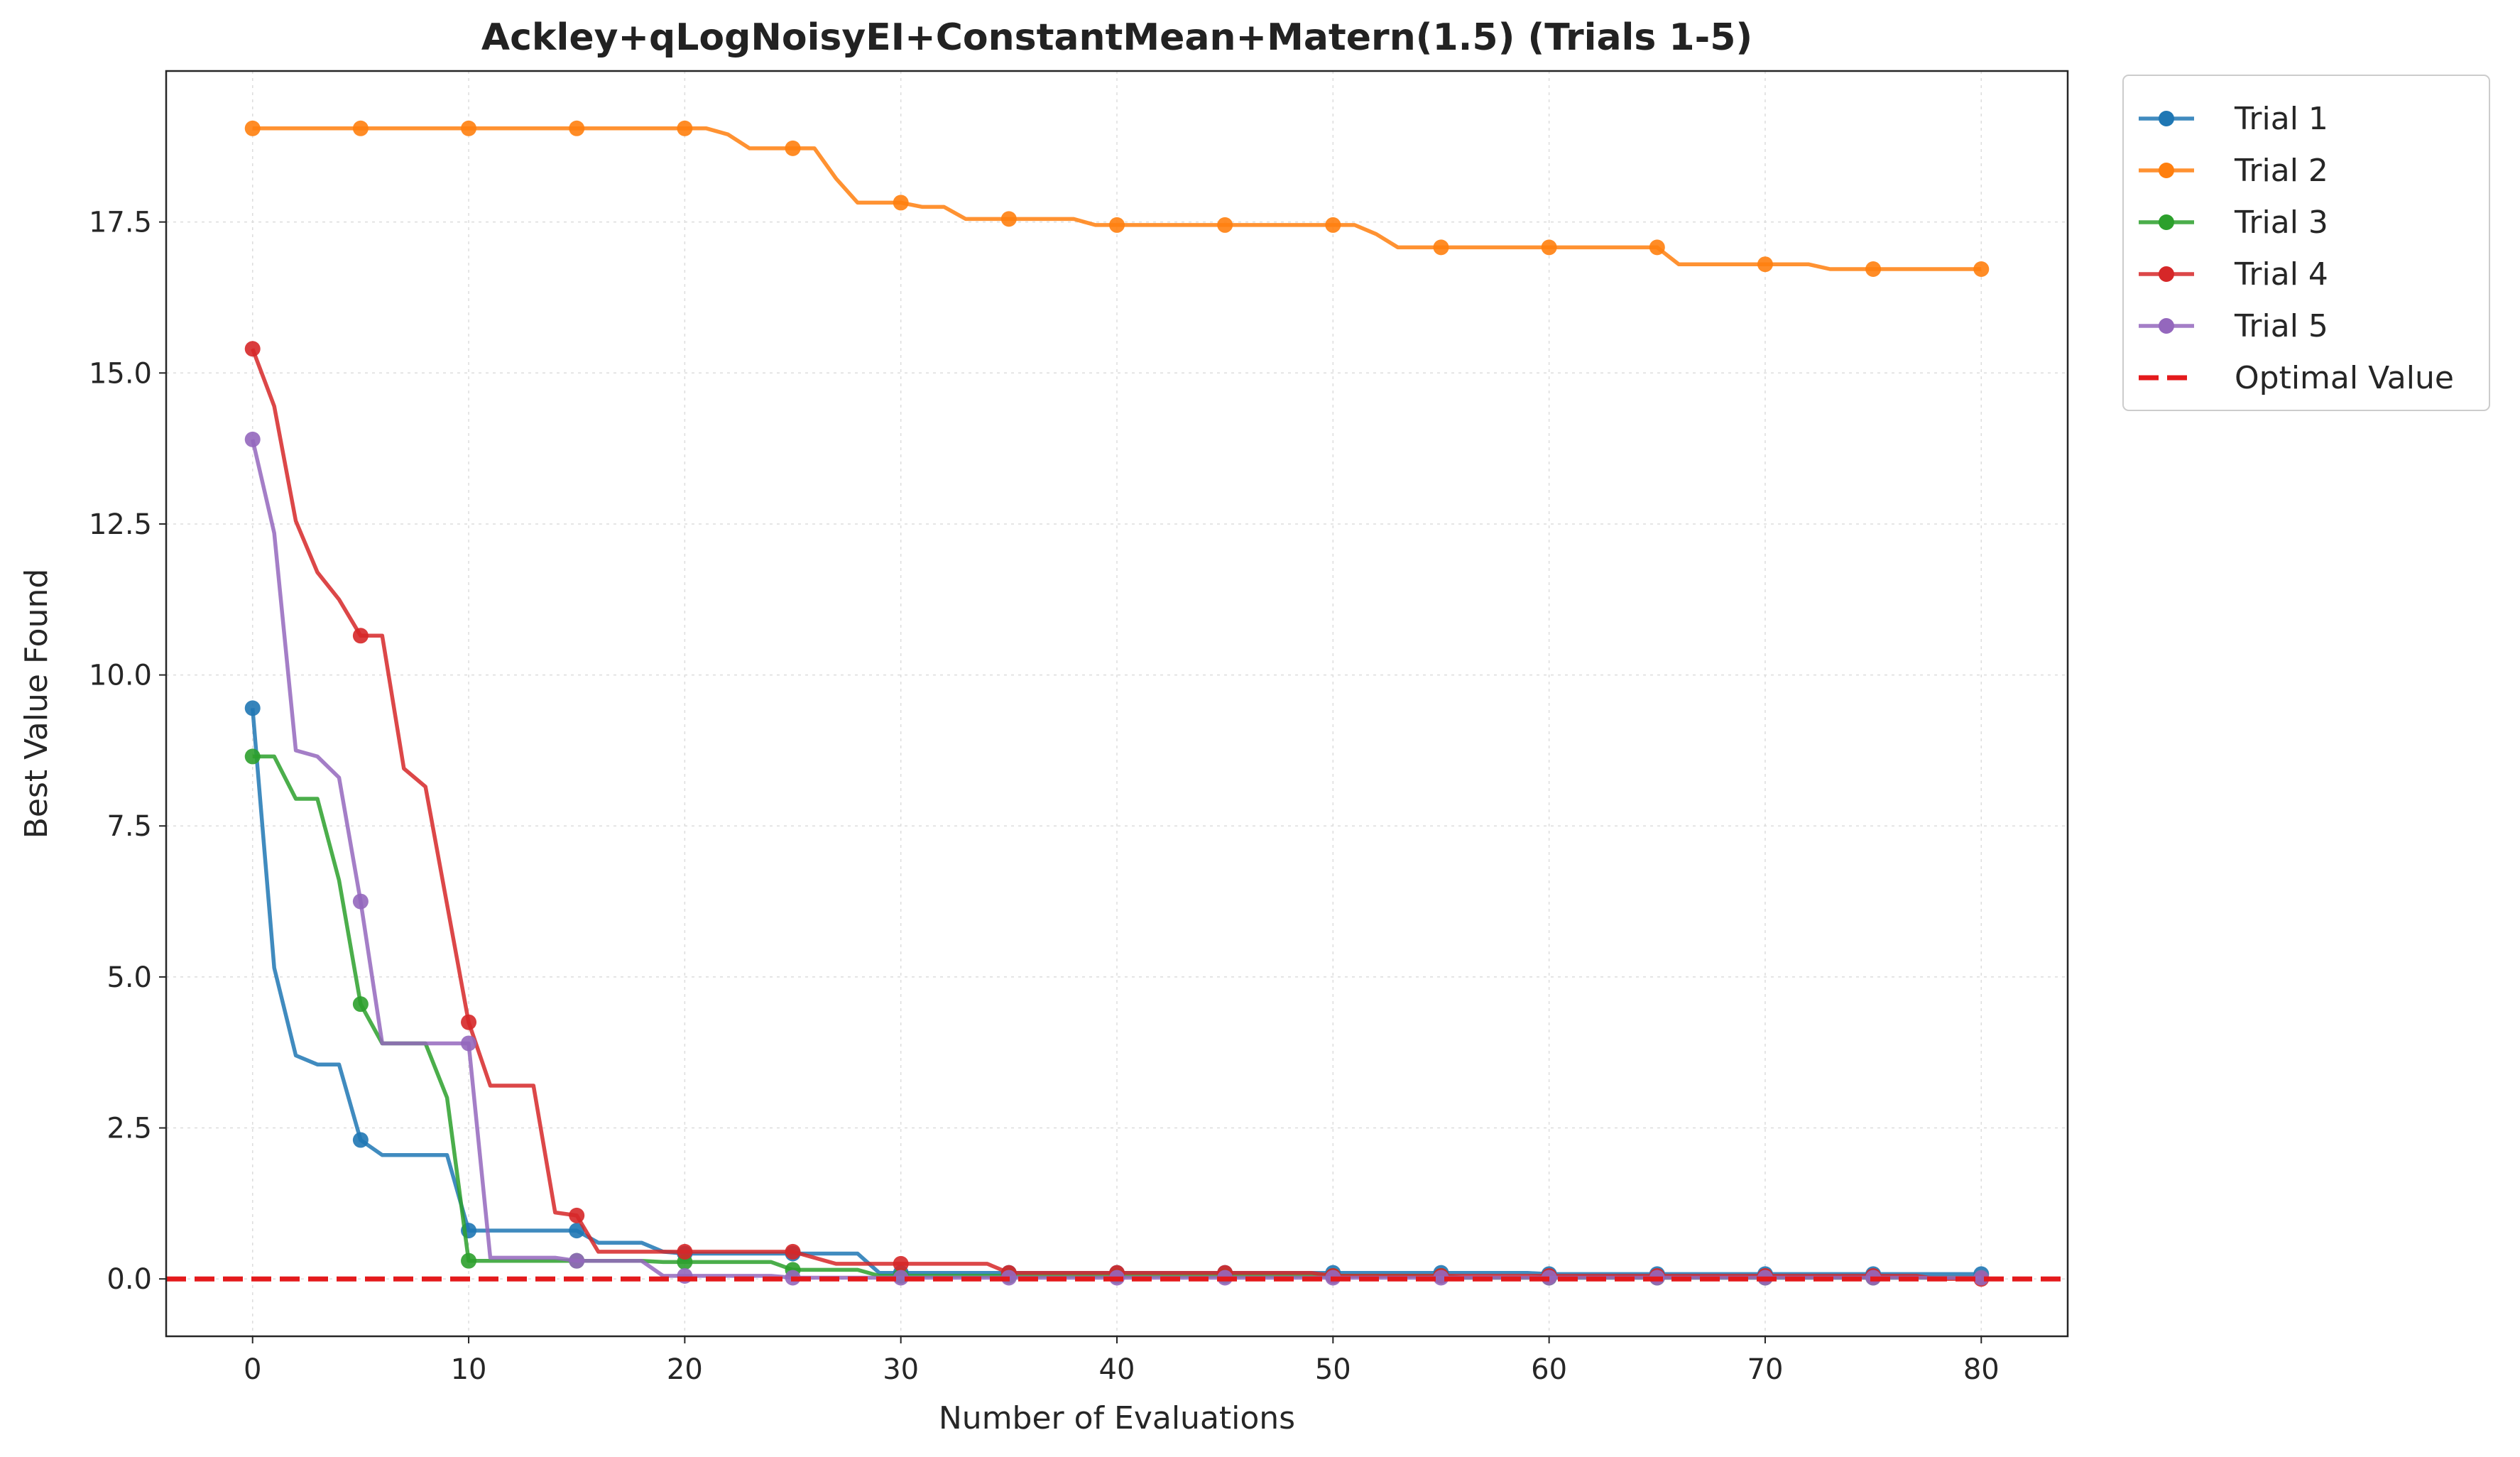 The image size is (2520, 1457). Describe the element at coordinates (120, 524) in the screenshot. I see `y-tick-label: 12.5` at that location.